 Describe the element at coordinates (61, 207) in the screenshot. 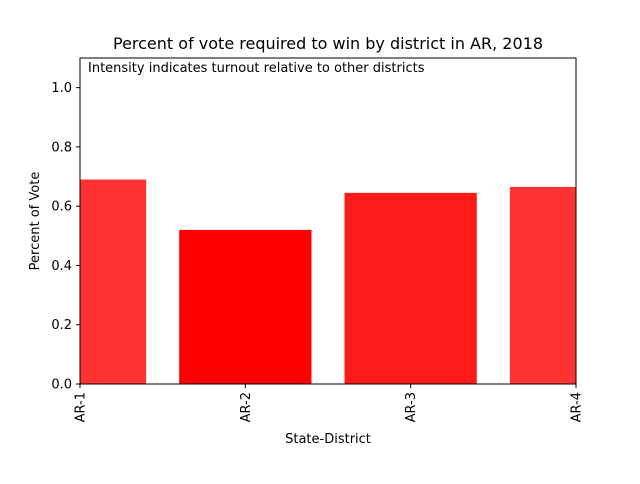

I see `y-tick-label: 0.6` at that location.